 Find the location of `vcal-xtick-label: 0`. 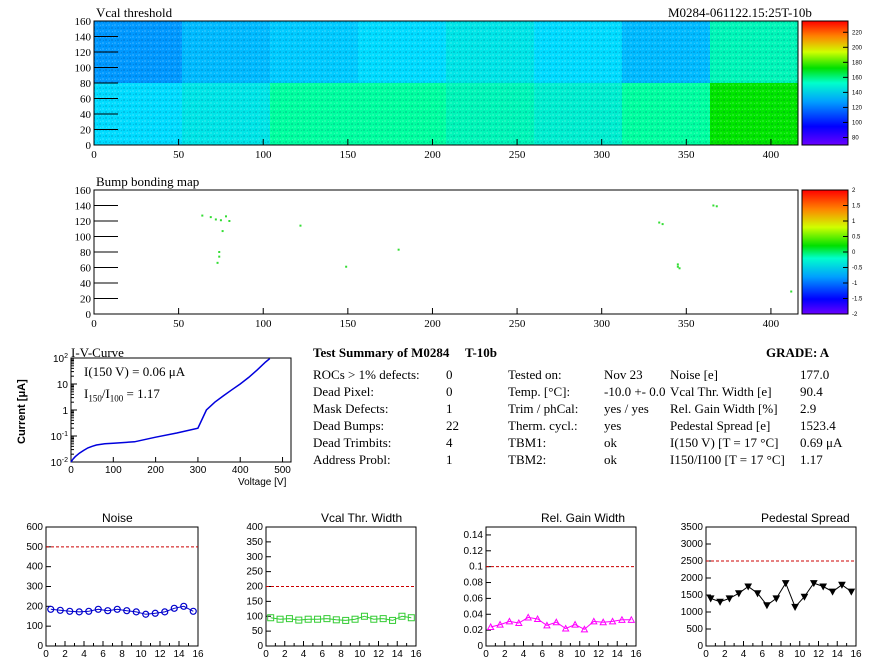

vcal-xtick-label: 0 is located at coordinates (94, 155).